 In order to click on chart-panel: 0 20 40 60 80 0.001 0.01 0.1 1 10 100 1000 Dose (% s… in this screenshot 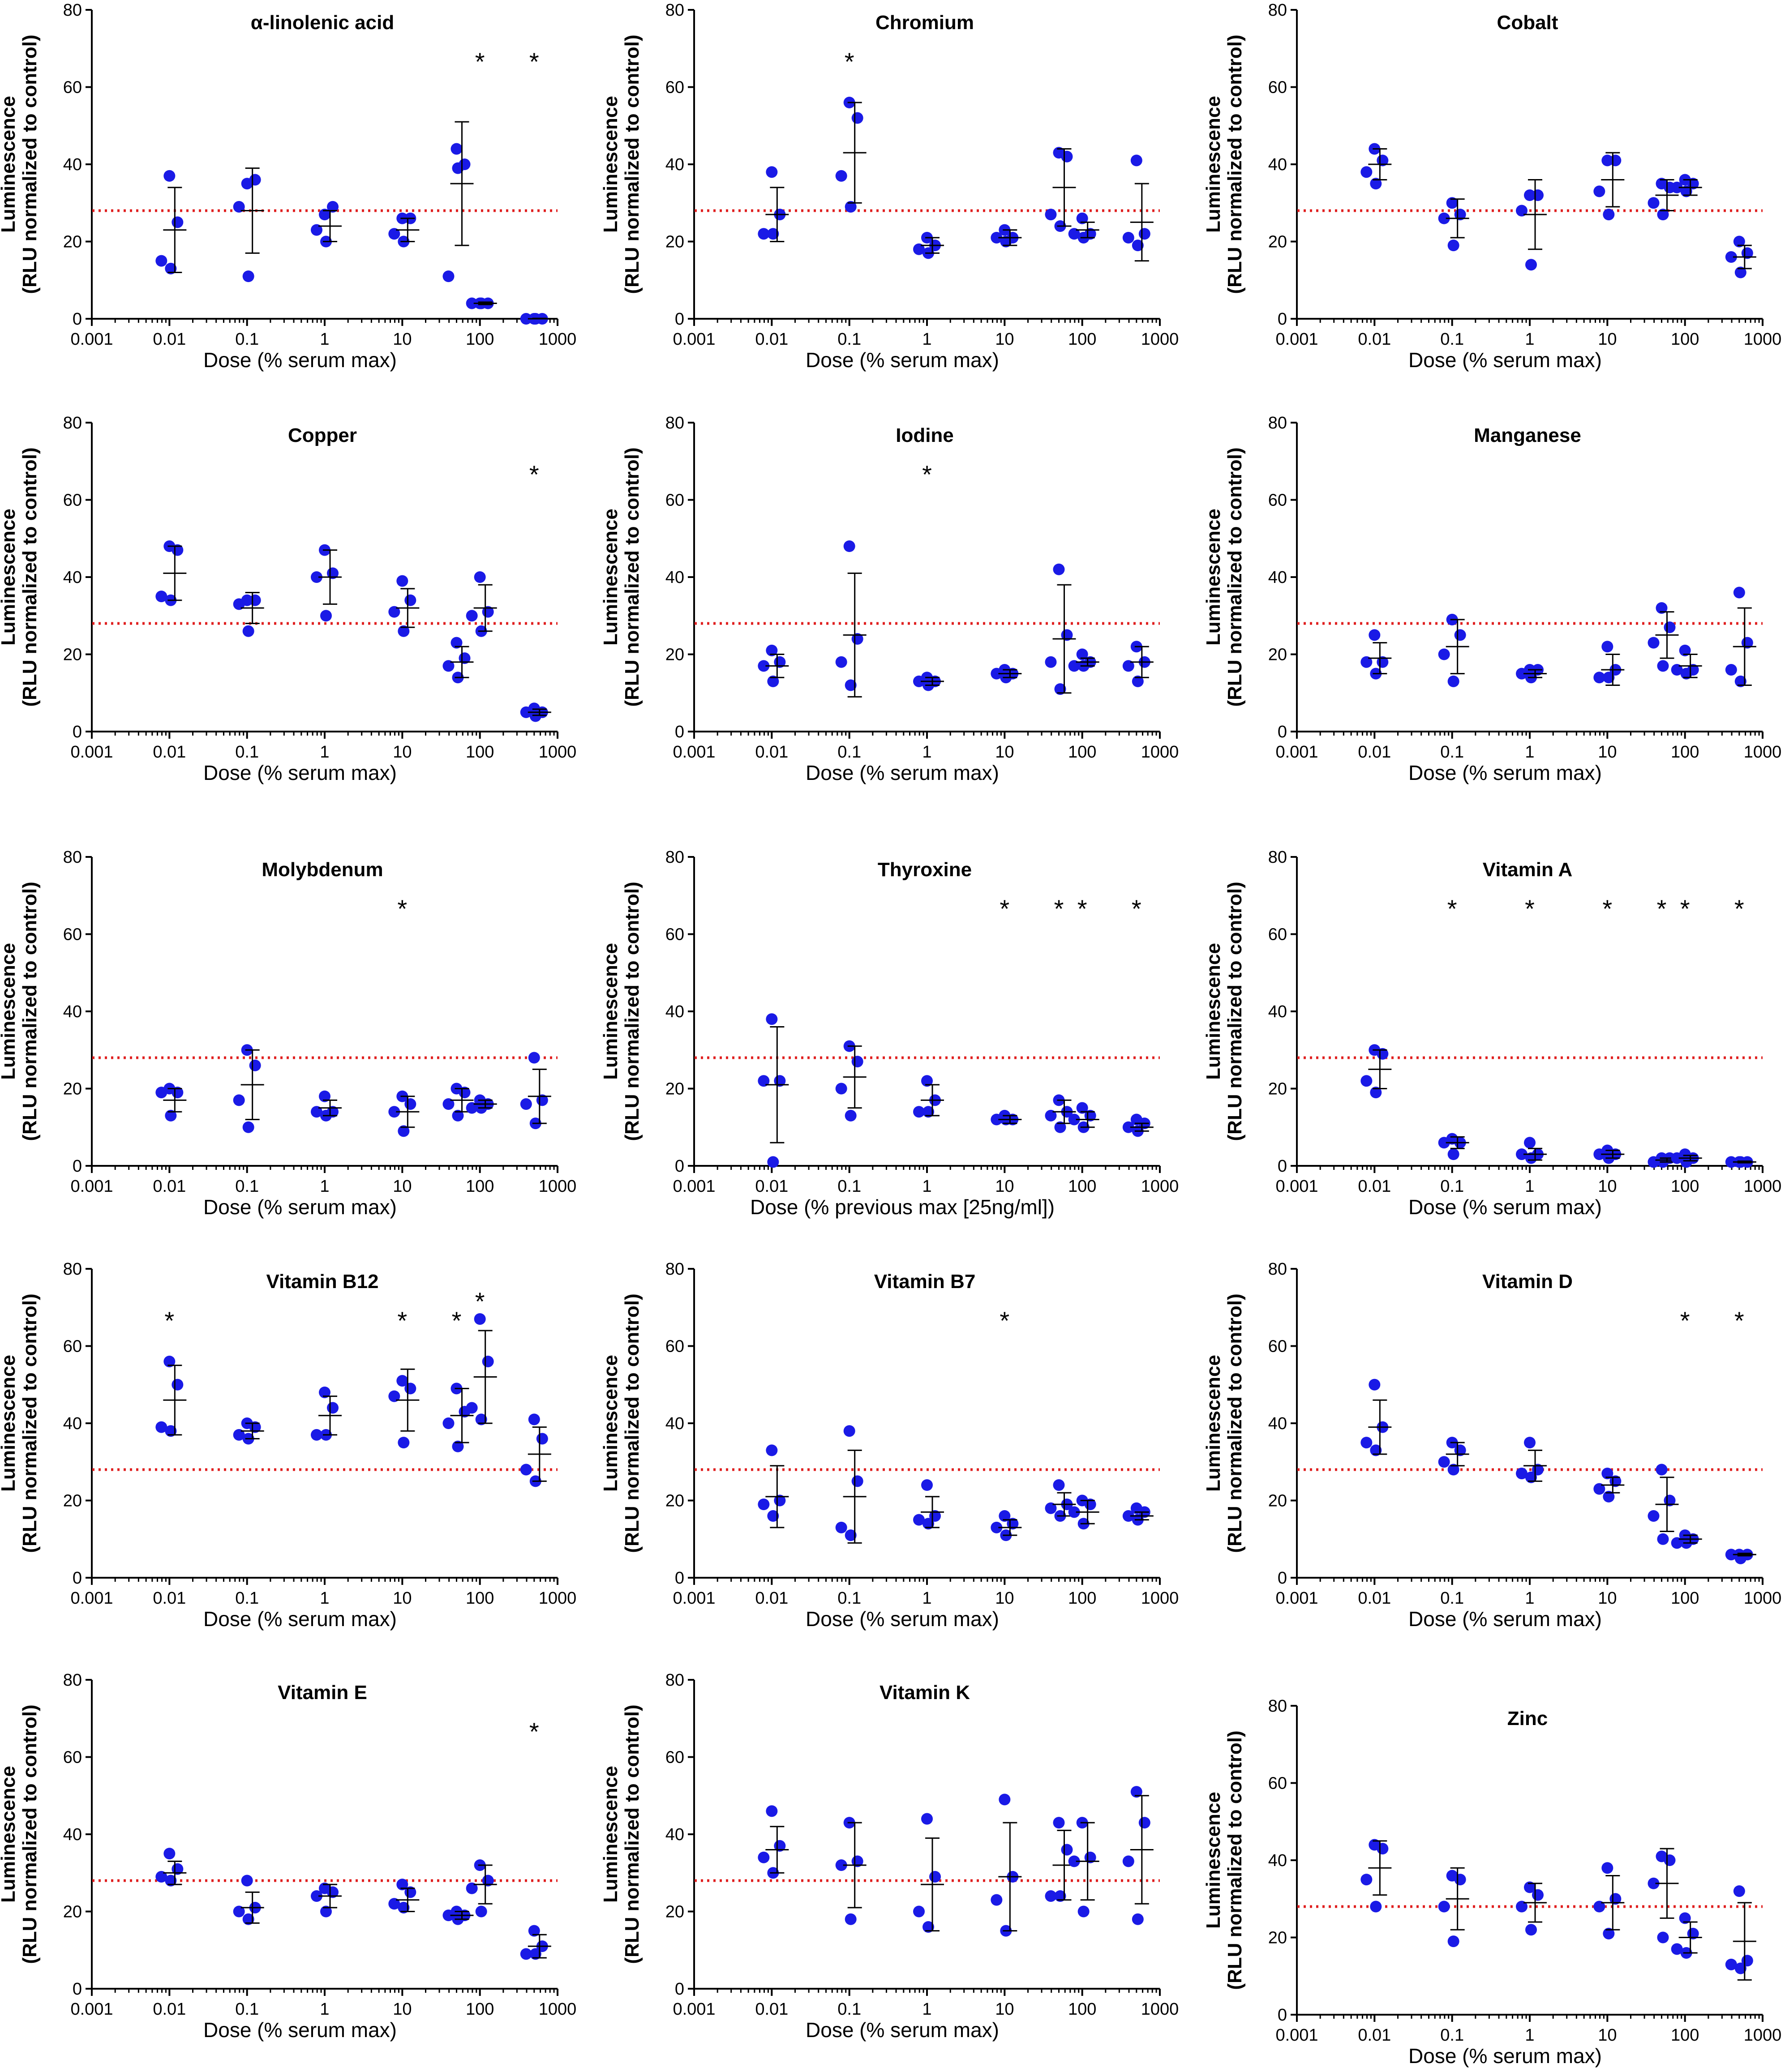, I will do `click(1492, 186)`.